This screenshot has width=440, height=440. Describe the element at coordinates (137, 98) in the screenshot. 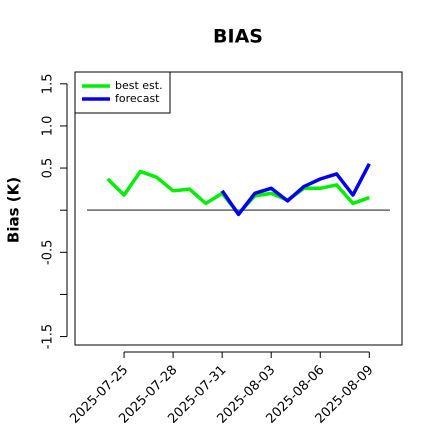

I see `legend-label: forecast` at that location.